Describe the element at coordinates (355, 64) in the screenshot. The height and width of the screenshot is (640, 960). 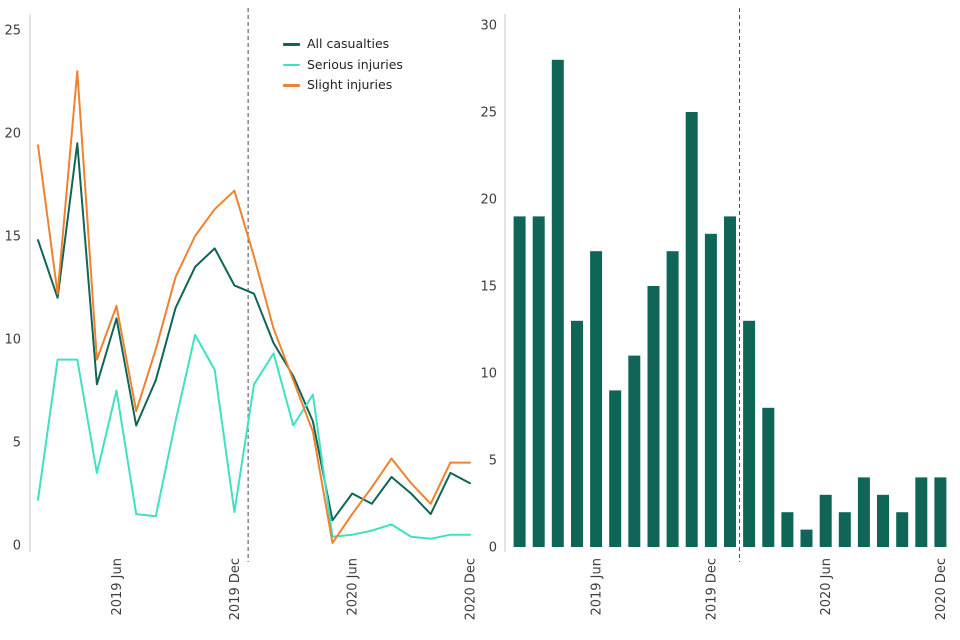
I see `legend-label-serious-injuries: Serious injuries` at that location.